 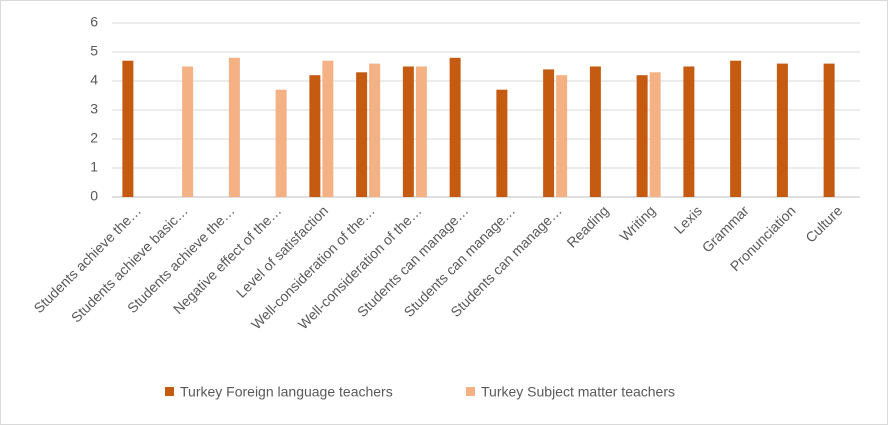 I want to click on y-tick-label: 2, so click(x=94, y=138).